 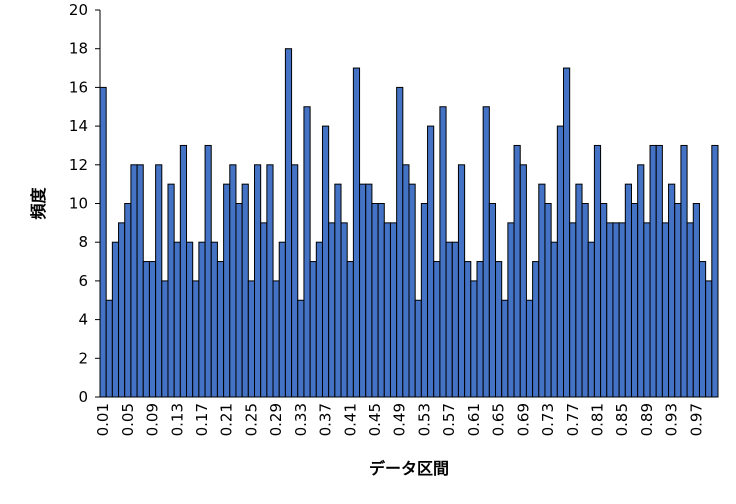 What do you see at coordinates (375, 300) in the screenshot?
I see `bar-0.45` at bounding box center [375, 300].